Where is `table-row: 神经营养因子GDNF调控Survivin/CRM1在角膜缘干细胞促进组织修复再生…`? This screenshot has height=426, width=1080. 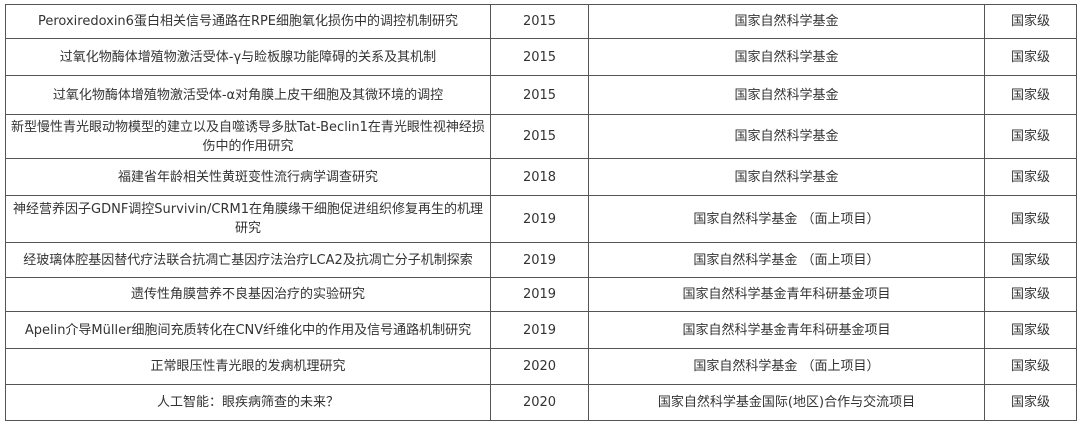 table-row: 神经营养因子GDNF调控Survivin/CRM1在角膜缘干细胞促进组织修复再生… is located at coordinates (541, 219).